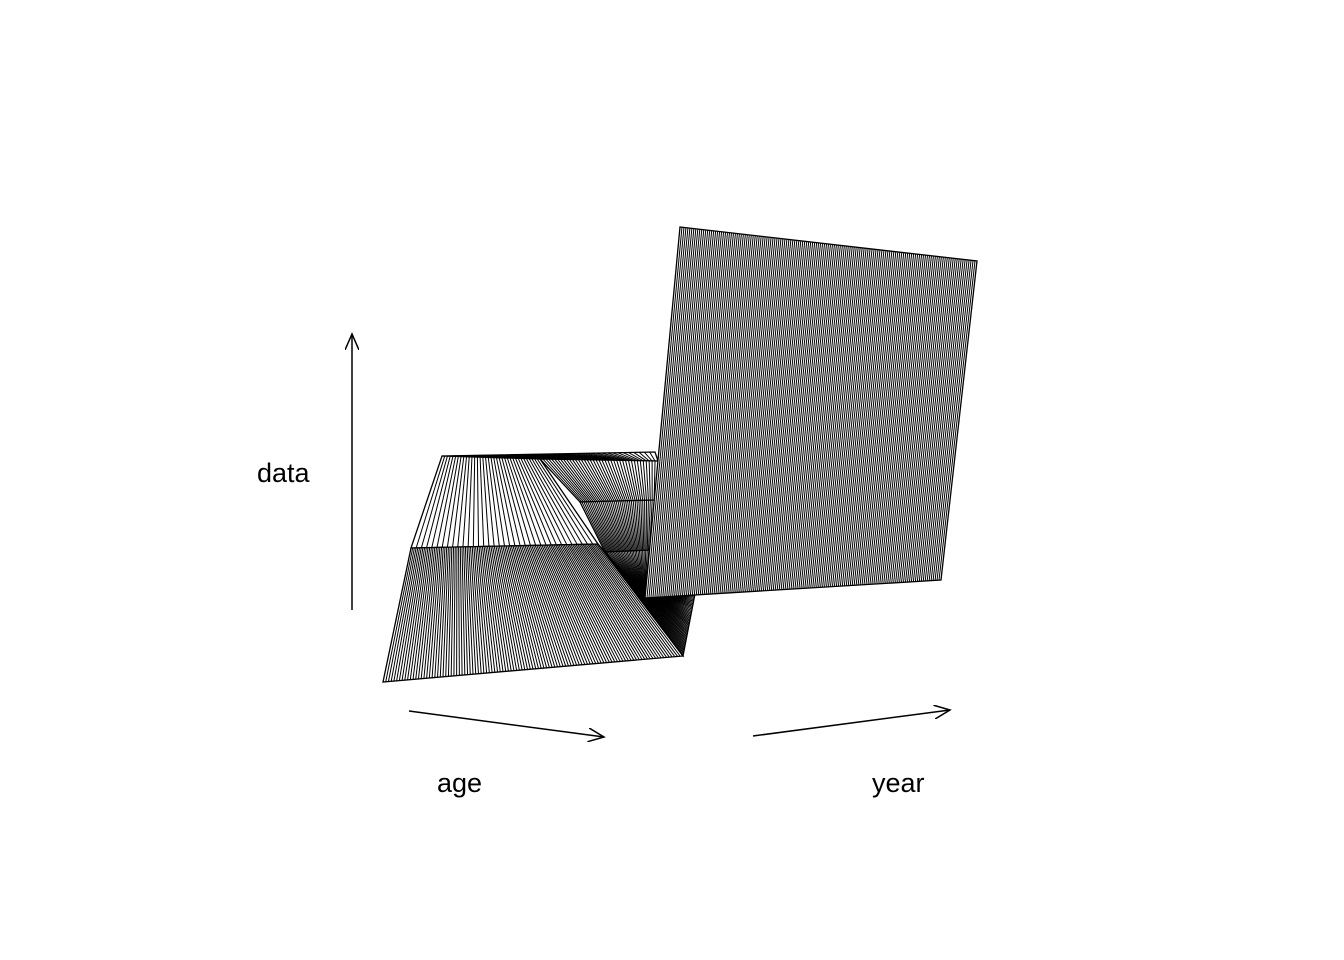  What do you see at coordinates (284, 473) in the screenshot?
I see `z-axis-label: data` at bounding box center [284, 473].